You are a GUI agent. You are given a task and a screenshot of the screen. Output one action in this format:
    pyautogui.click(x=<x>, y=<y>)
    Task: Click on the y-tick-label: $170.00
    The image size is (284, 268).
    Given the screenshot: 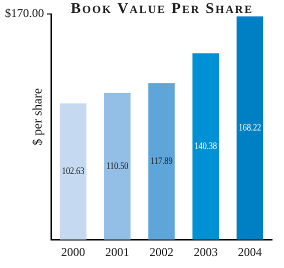 What is the action you would take?
    pyautogui.click(x=24, y=13)
    